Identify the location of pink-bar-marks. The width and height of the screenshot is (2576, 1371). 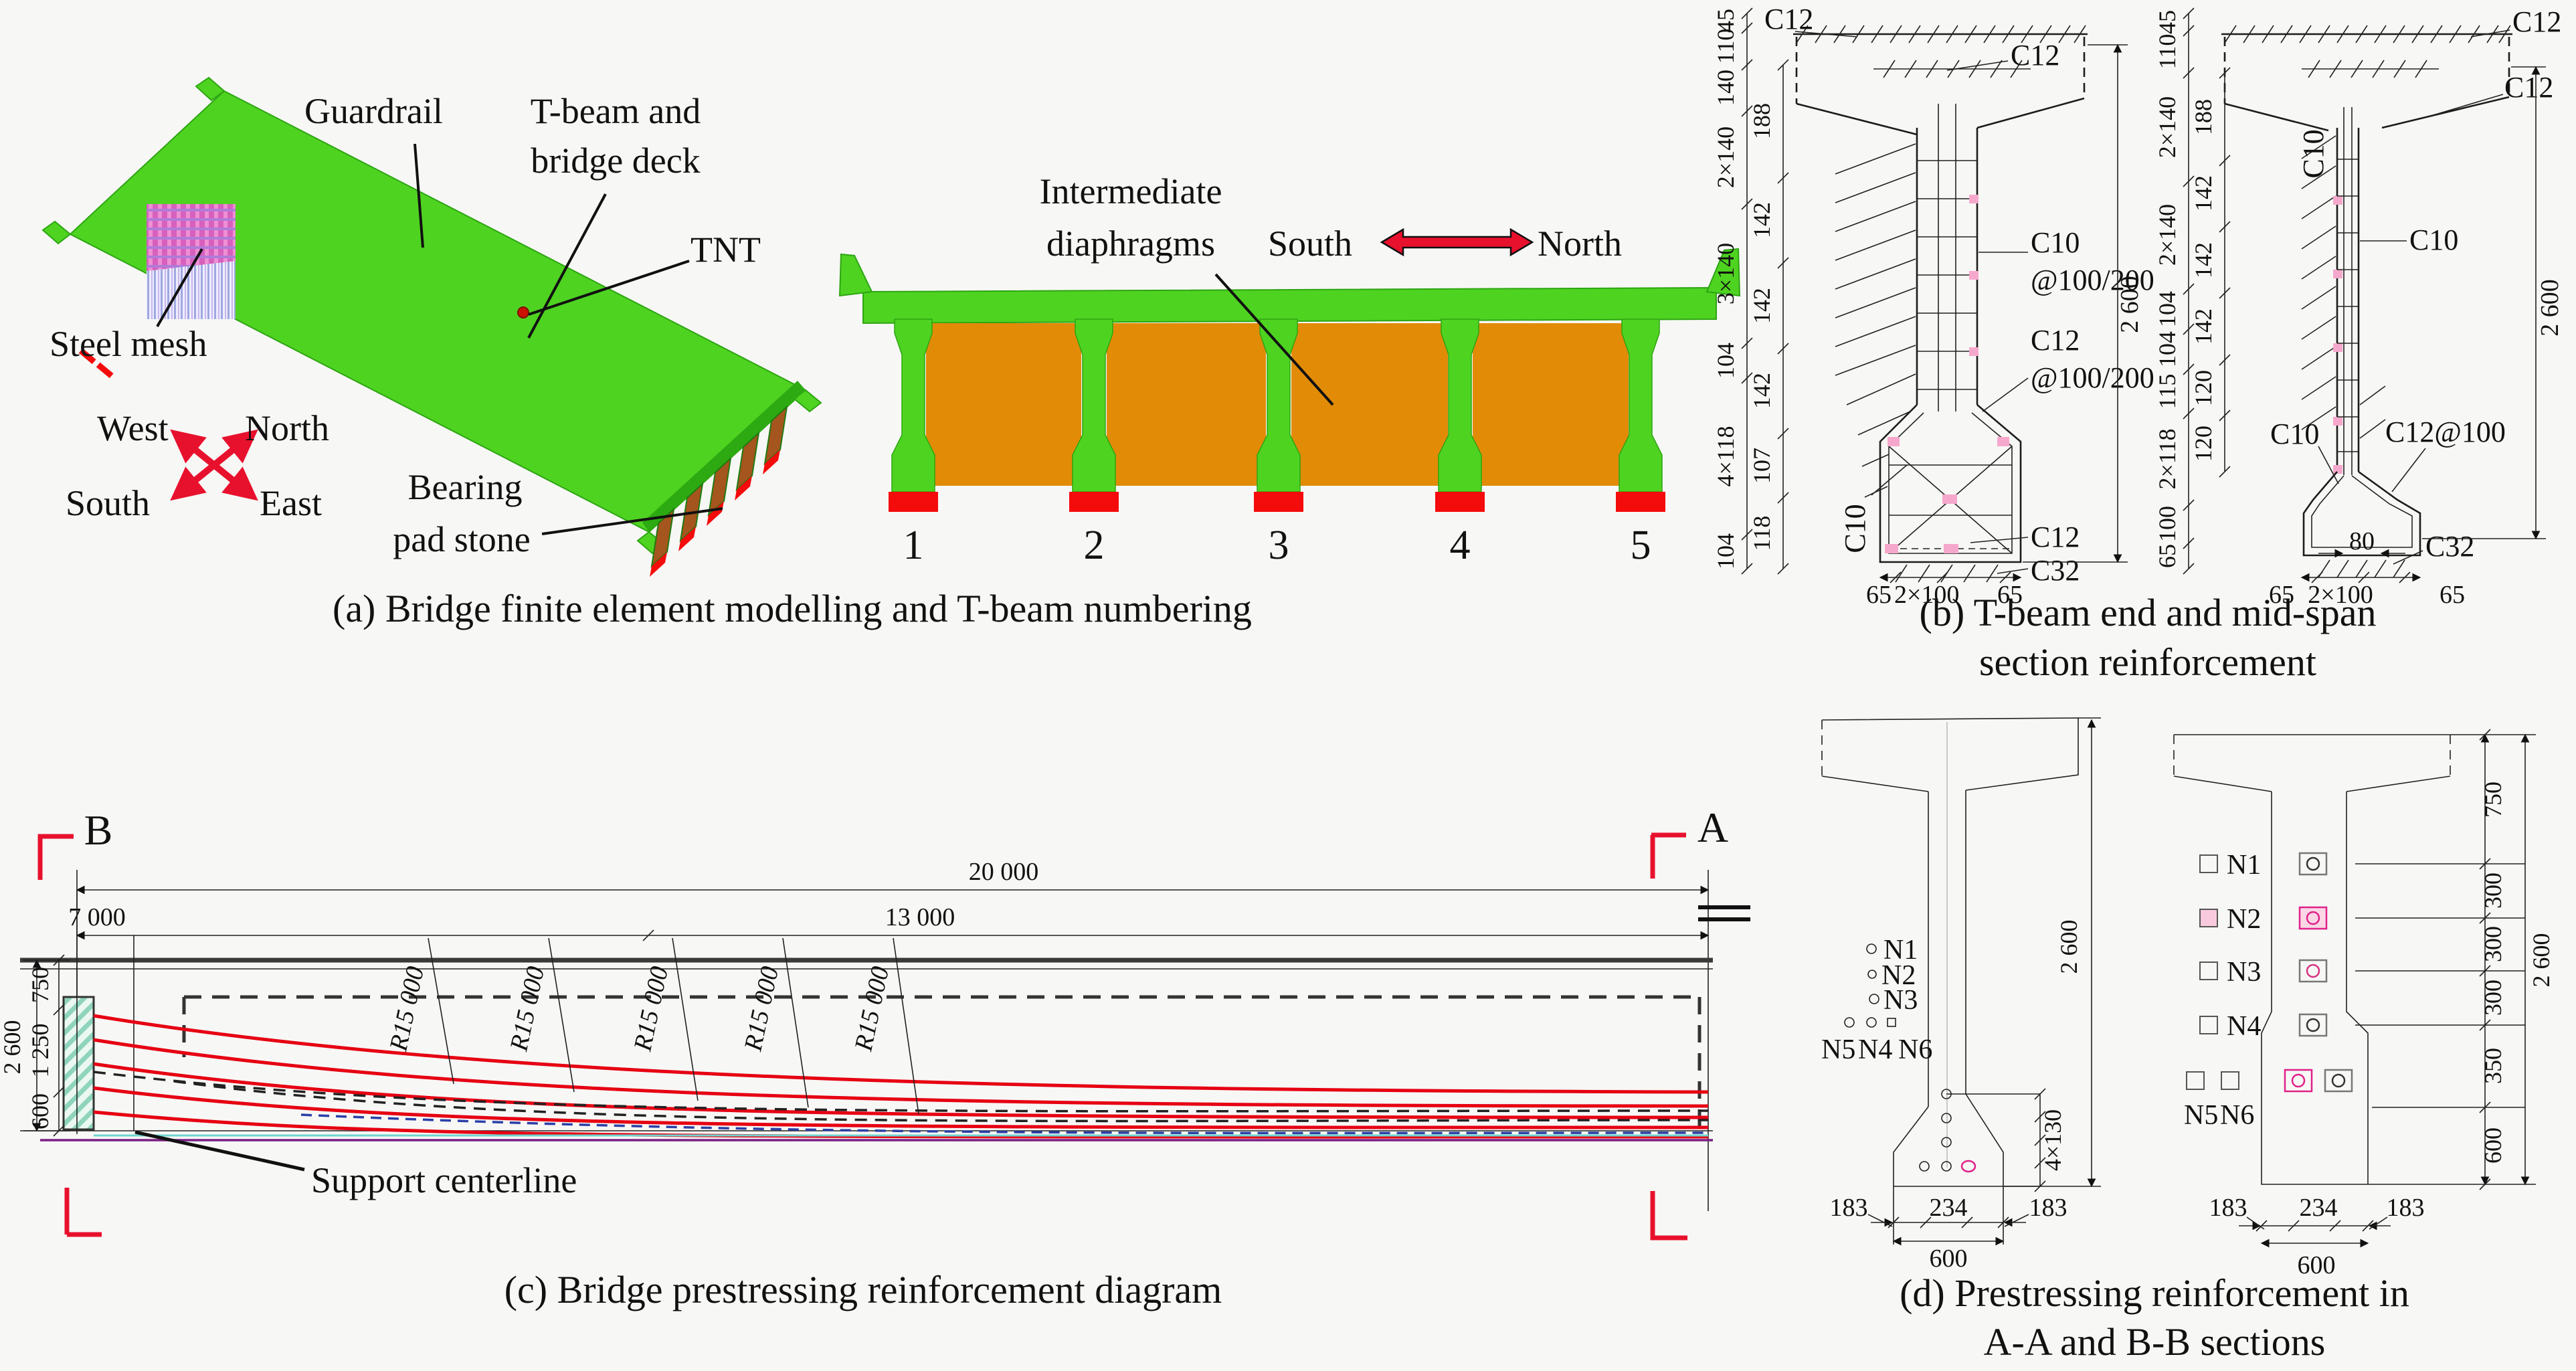
(1974, 276).